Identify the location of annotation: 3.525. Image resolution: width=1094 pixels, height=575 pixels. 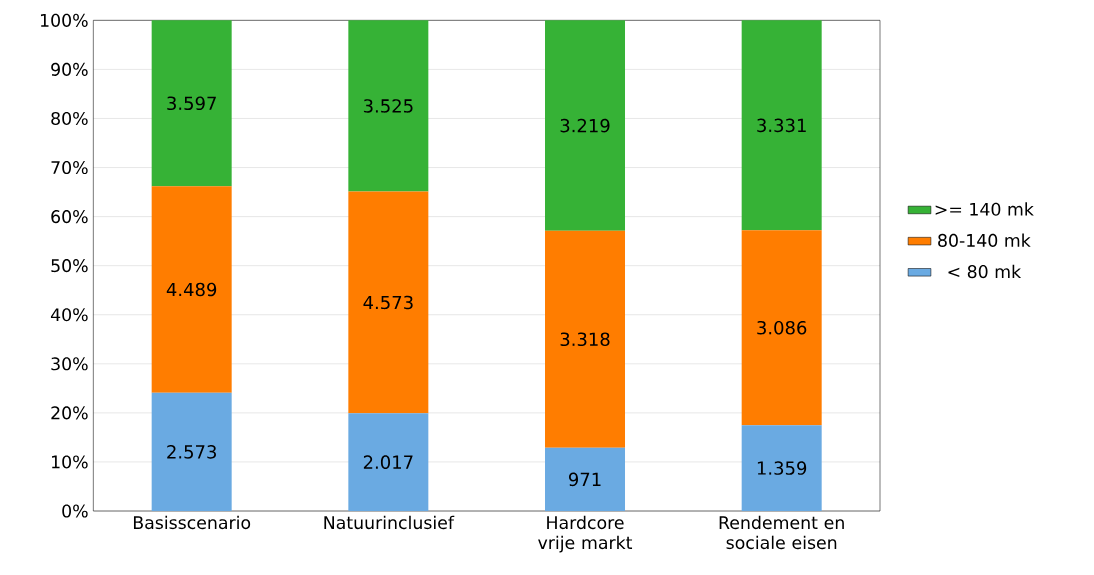
(388, 106).